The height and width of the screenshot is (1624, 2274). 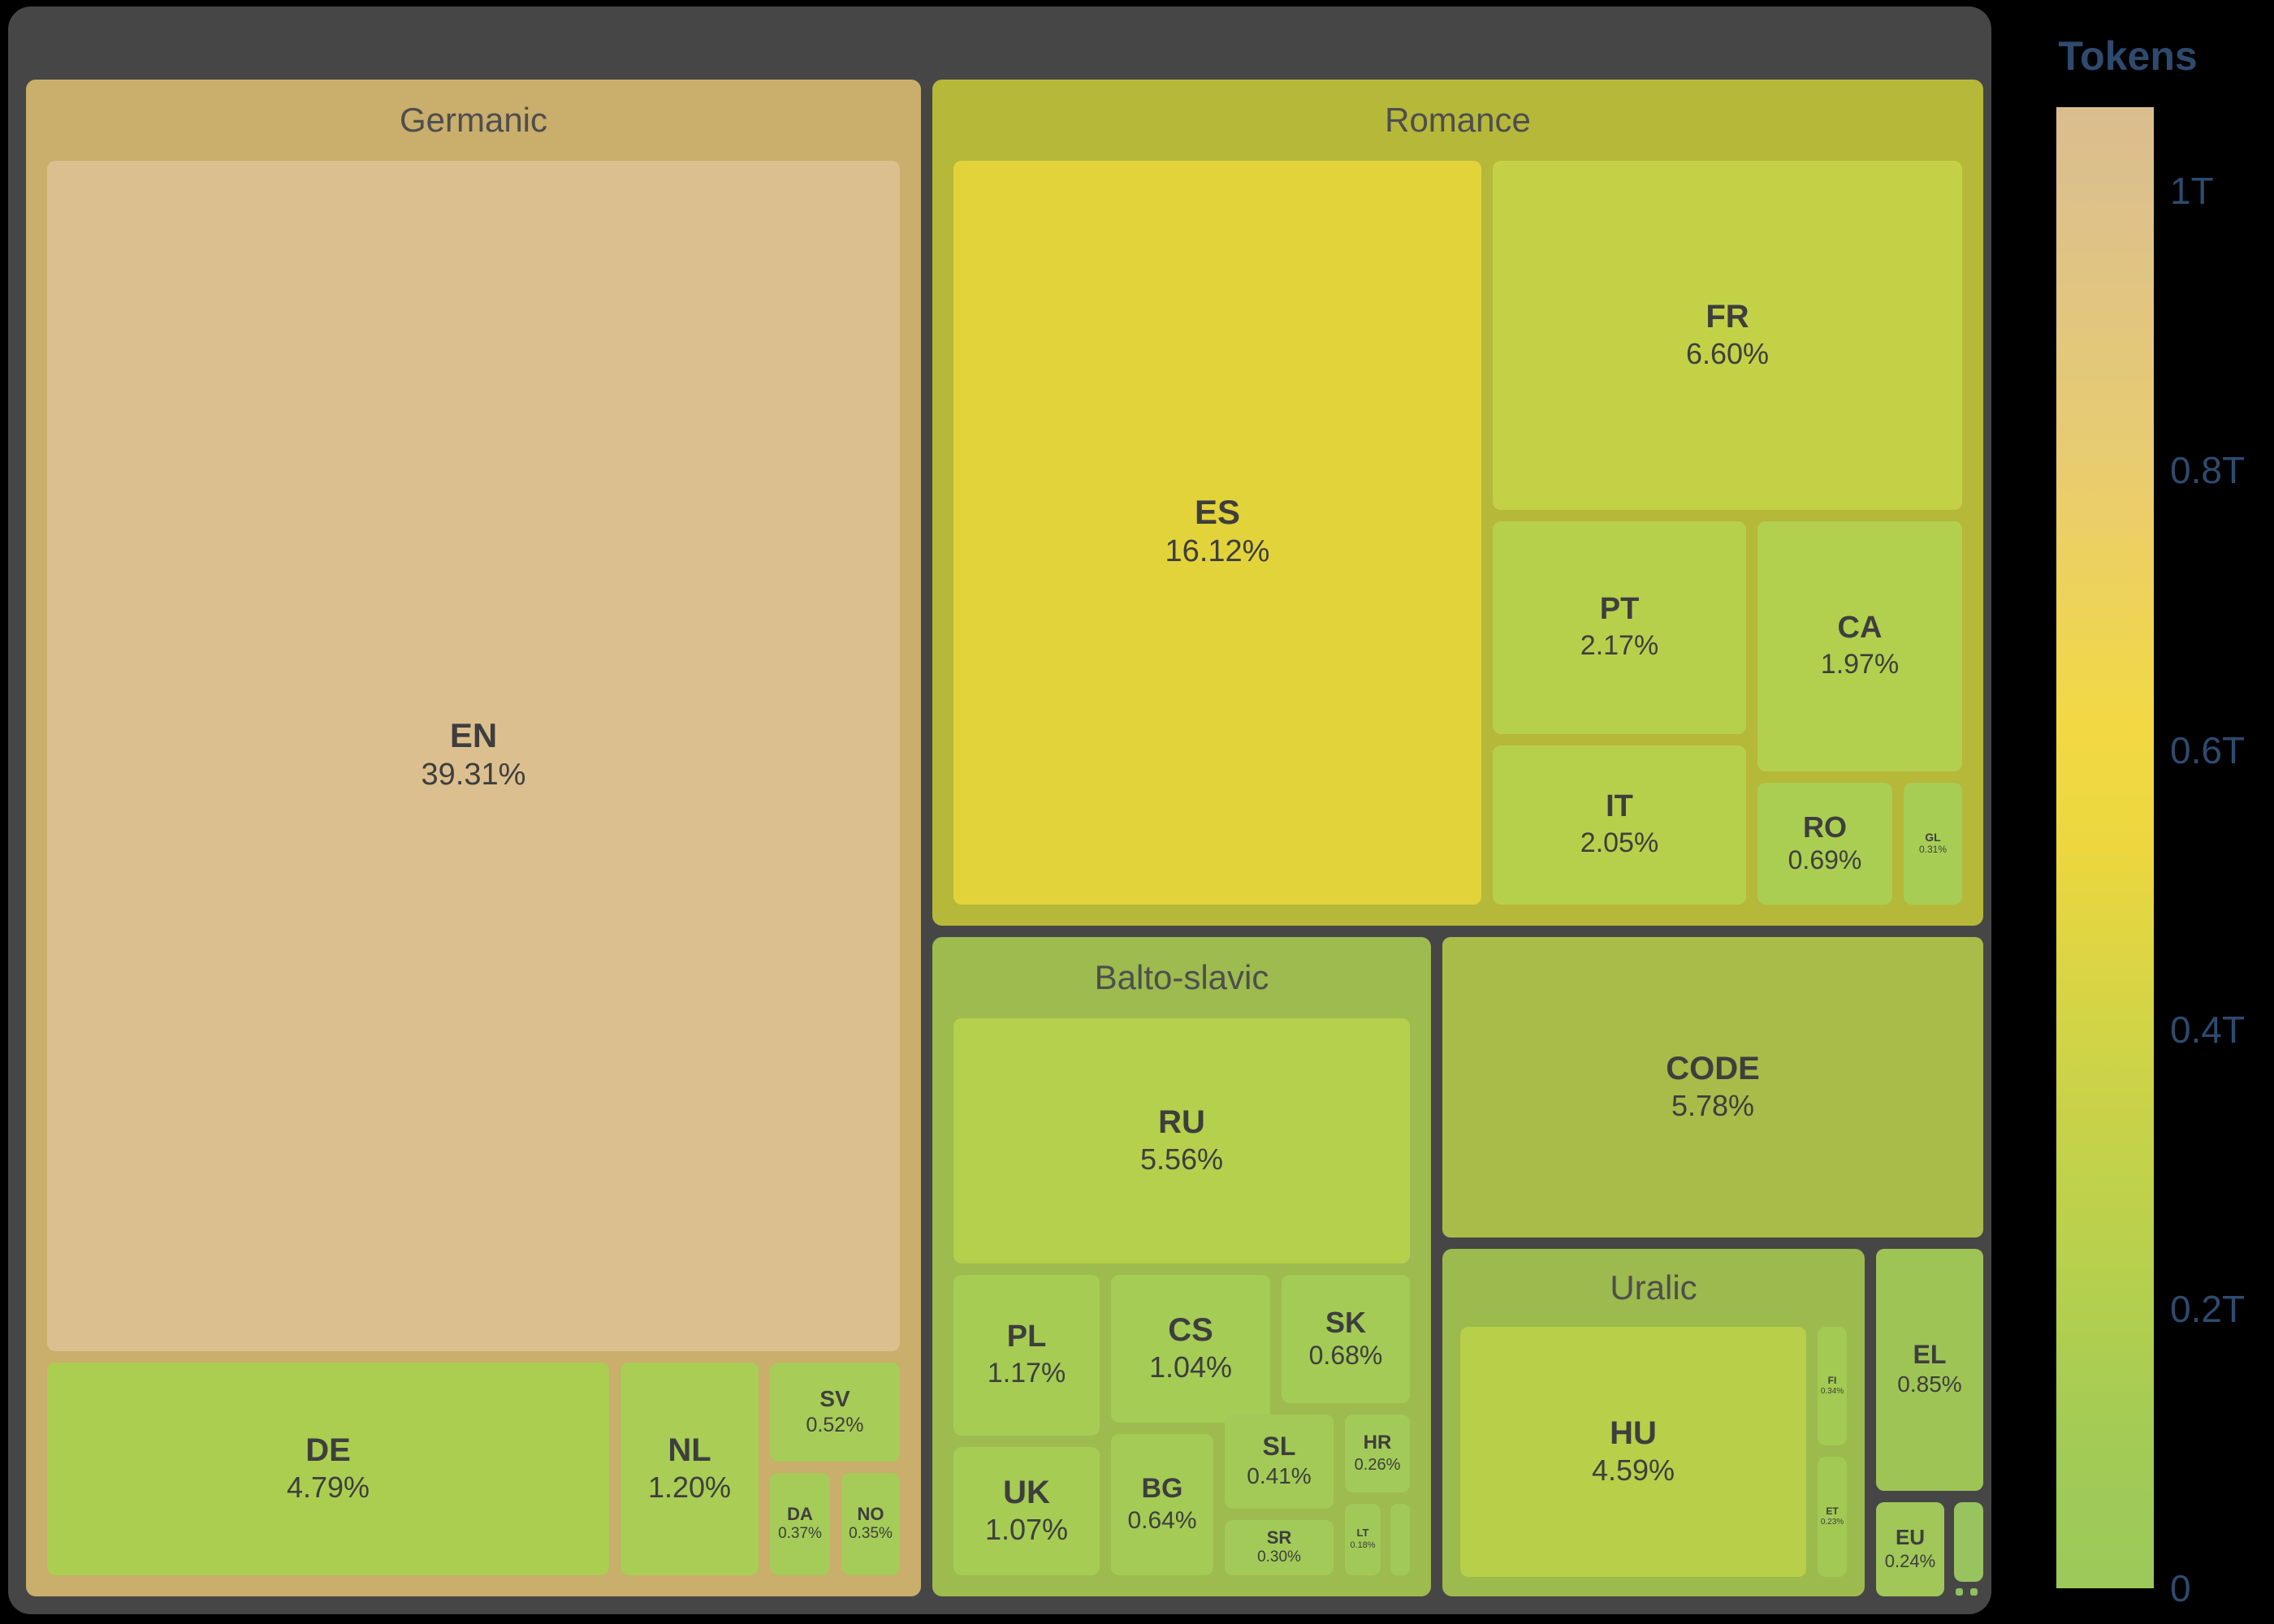 What do you see at coordinates (1619, 628) in the screenshot?
I see `cell-pt: PT 2.17%` at bounding box center [1619, 628].